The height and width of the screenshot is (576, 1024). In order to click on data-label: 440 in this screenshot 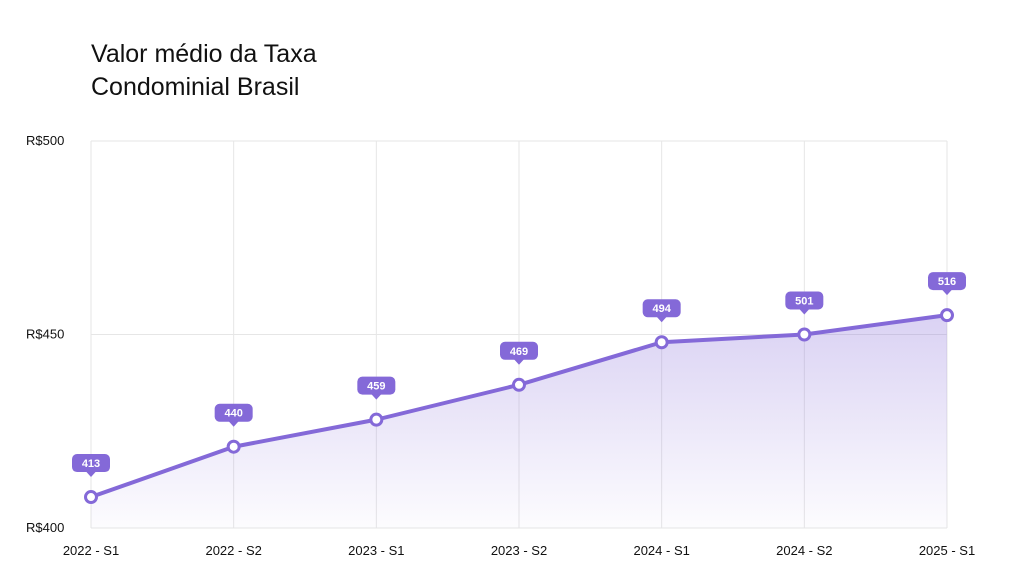, I will do `click(233, 414)`.